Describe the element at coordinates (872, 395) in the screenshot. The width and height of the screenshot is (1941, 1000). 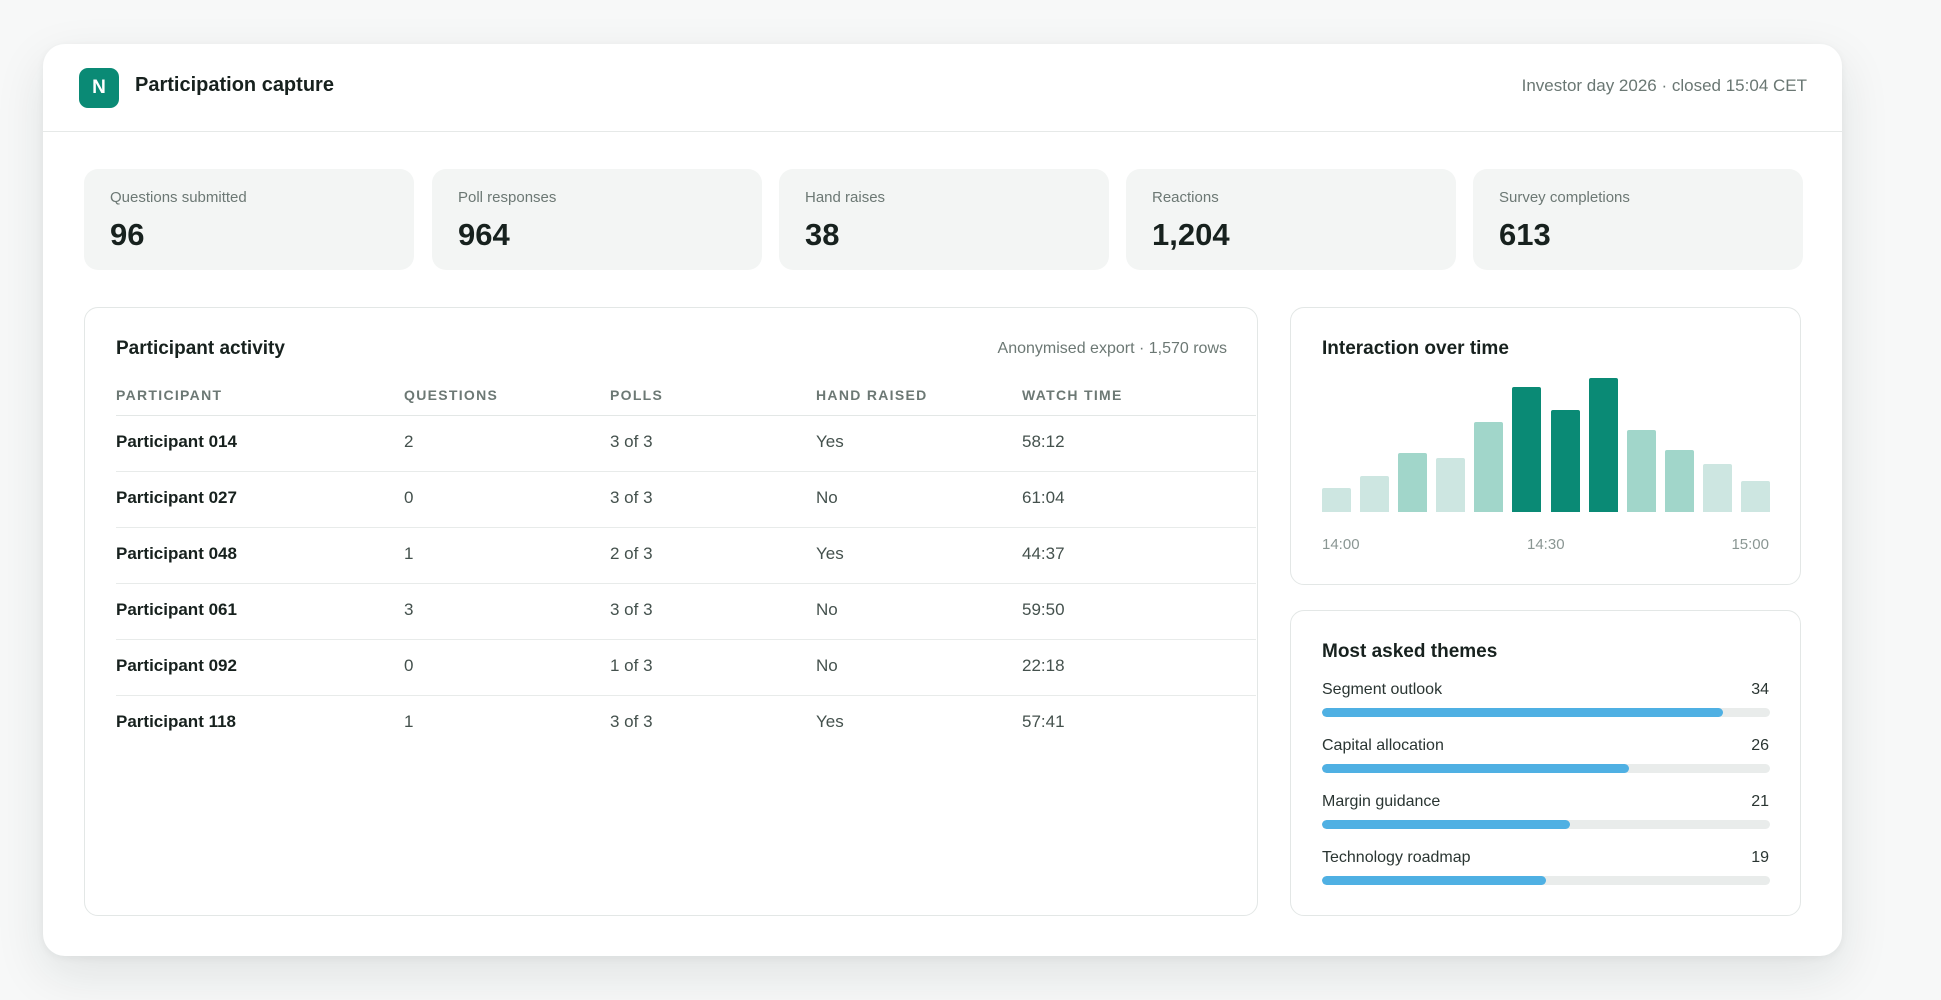
I see `column-header-hand-raised: HAND RAISED` at that location.